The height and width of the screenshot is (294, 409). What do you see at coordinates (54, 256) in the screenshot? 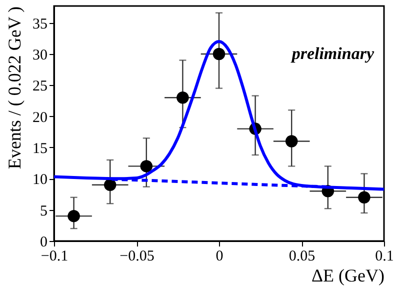
I see `x-tick-label: −0.1` at bounding box center [54, 256].